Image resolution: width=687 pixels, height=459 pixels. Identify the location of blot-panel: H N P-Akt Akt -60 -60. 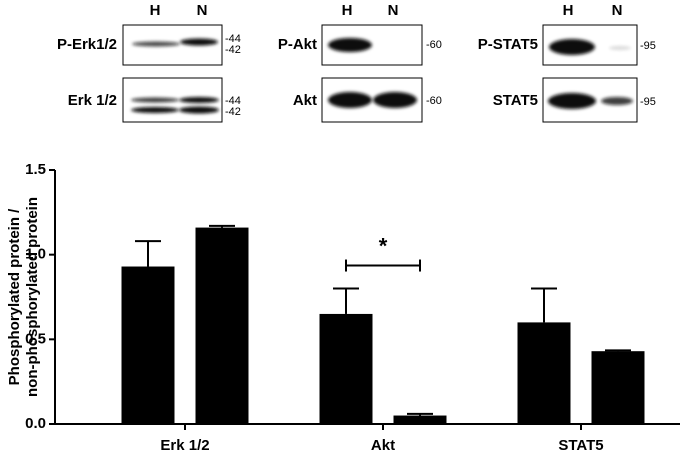
(360, 62).